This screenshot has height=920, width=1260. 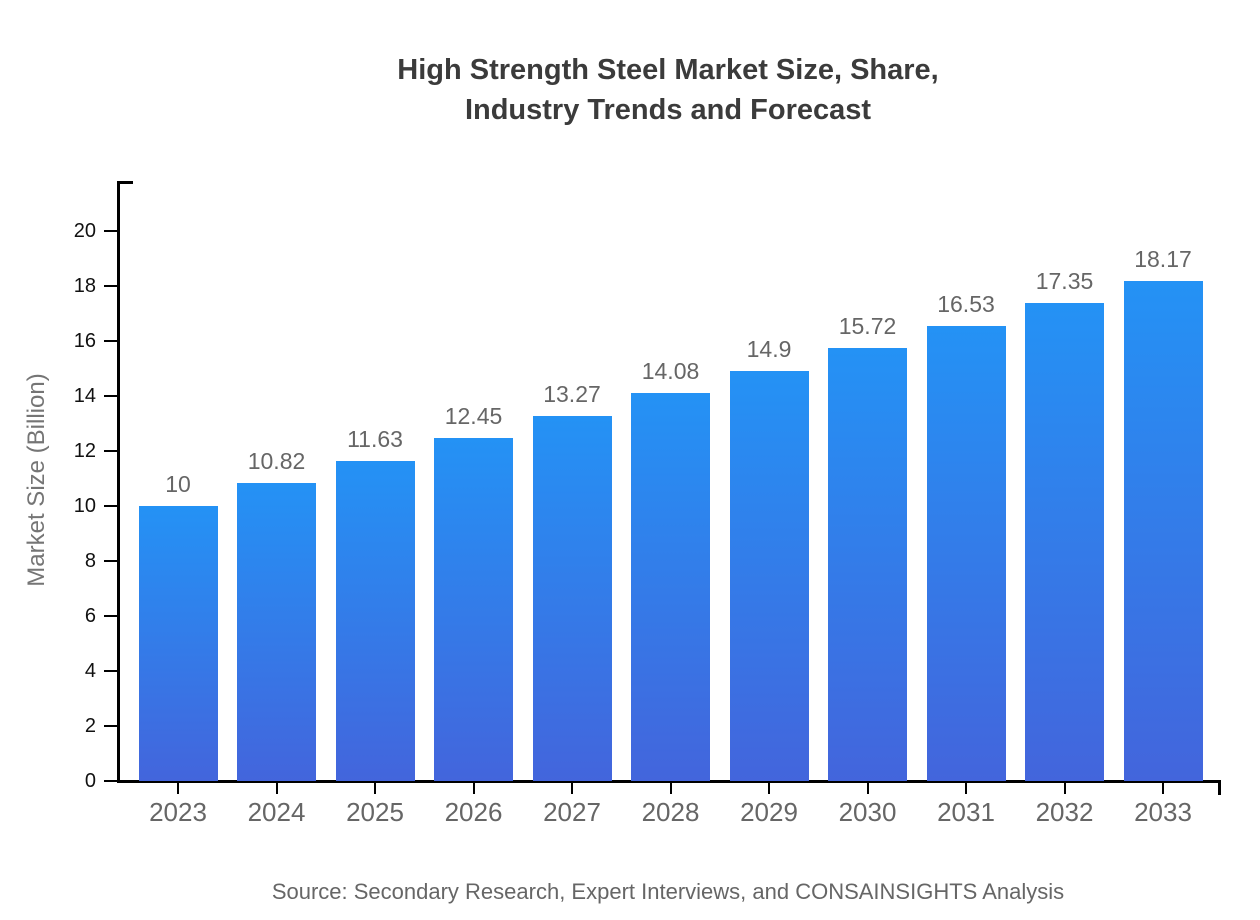 What do you see at coordinates (670, 371) in the screenshot?
I see `bar-value-label: 14.08` at bounding box center [670, 371].